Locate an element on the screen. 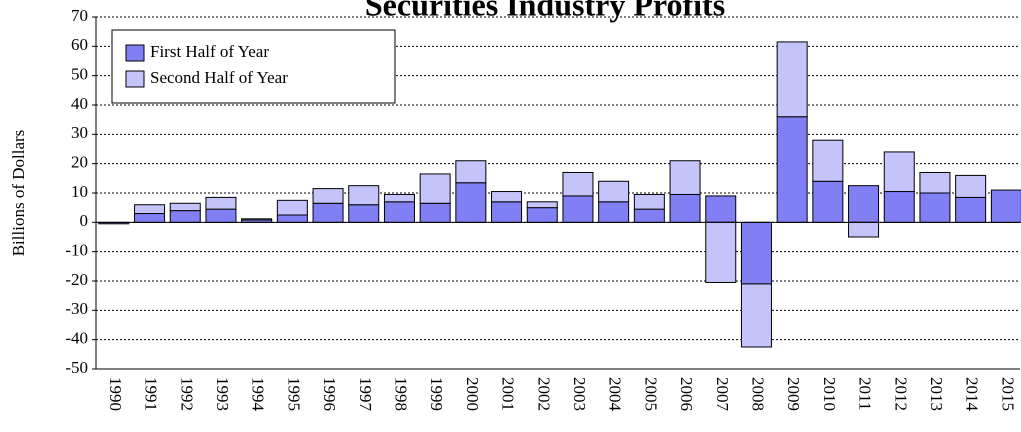  y-tick-label: -40 is located at coordinates (76, 338).